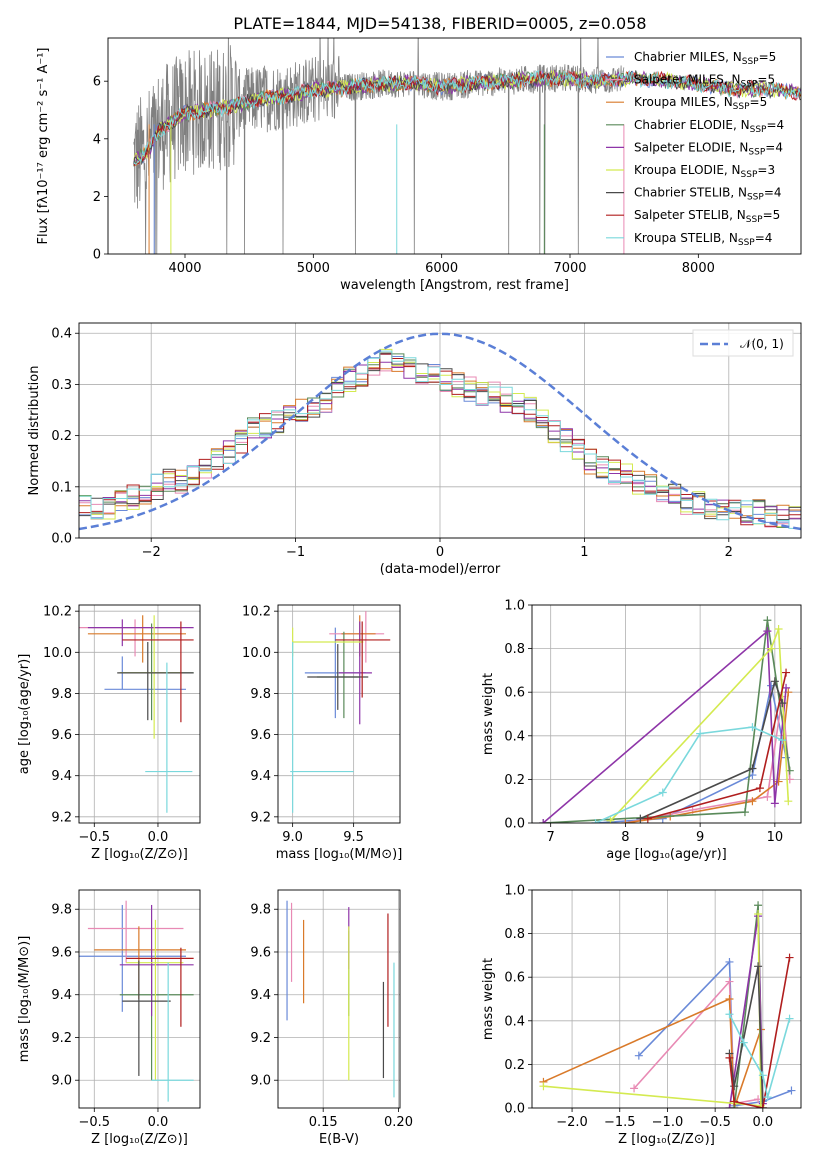 The width and height of the screenshot is (819, 1170). I want to click on y-tick-label: 0.1, so click(61, 487).